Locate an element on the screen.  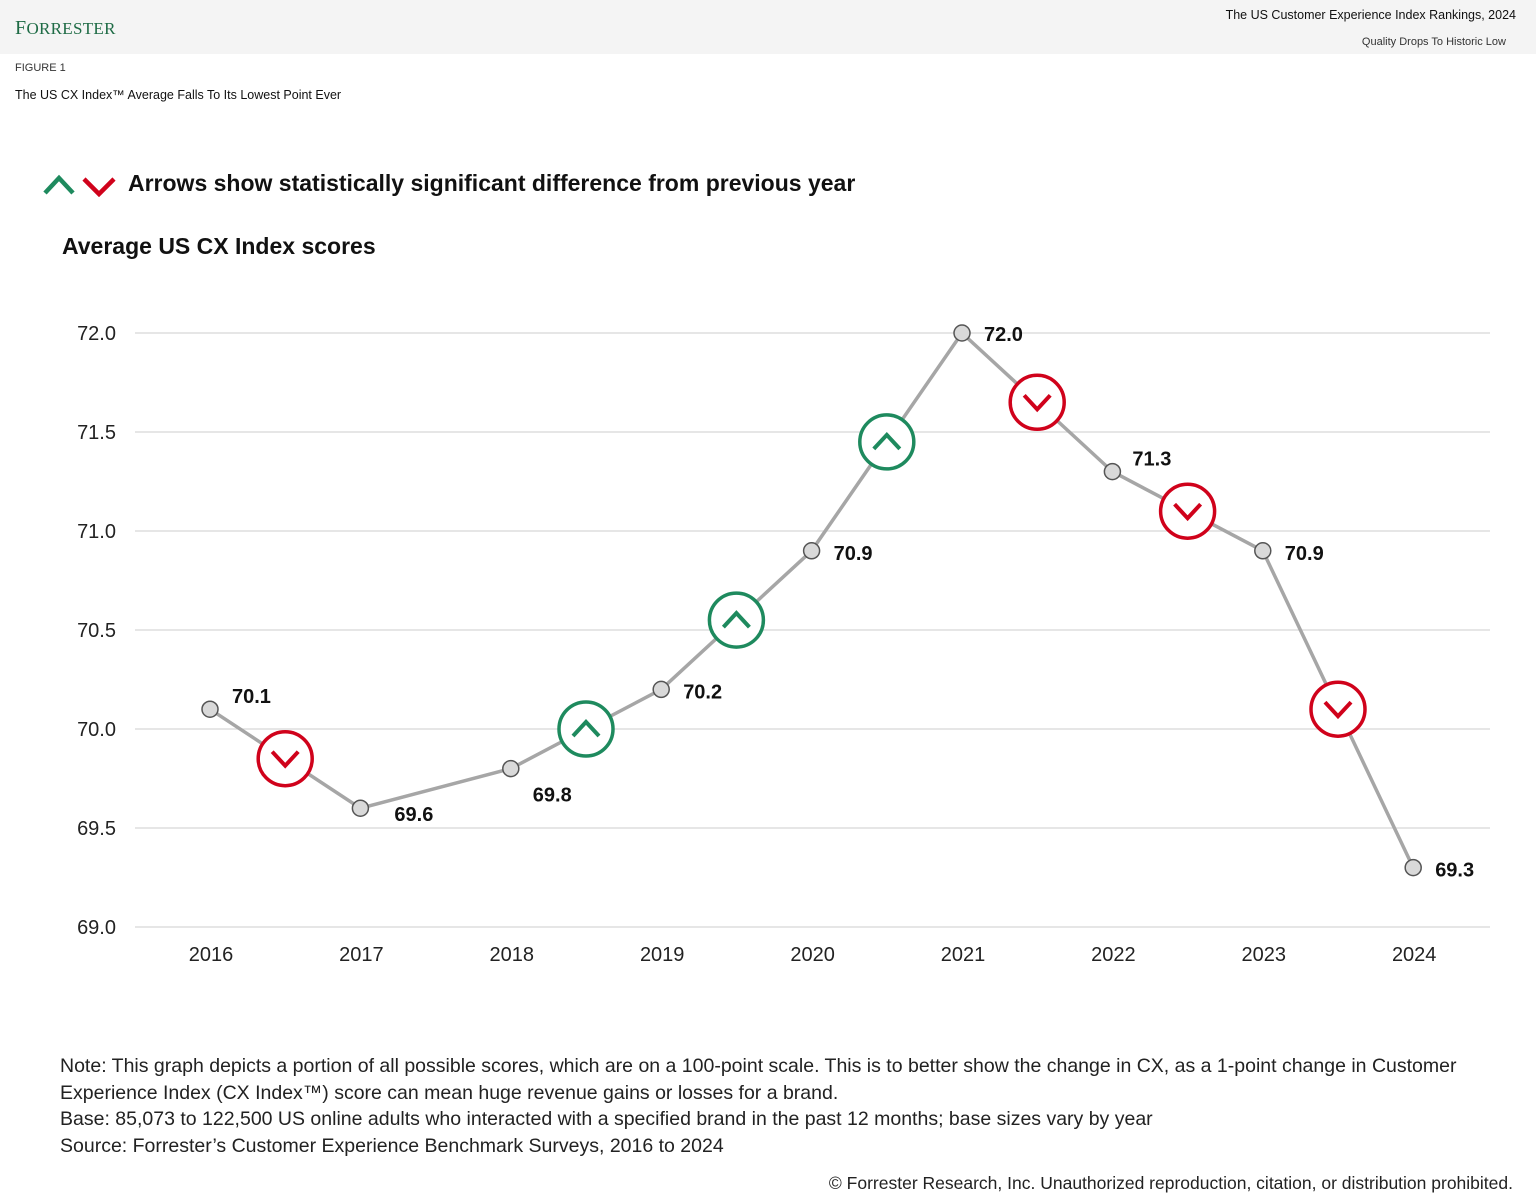
x-tick-label: 2019 is located at coordinates (662, 955).